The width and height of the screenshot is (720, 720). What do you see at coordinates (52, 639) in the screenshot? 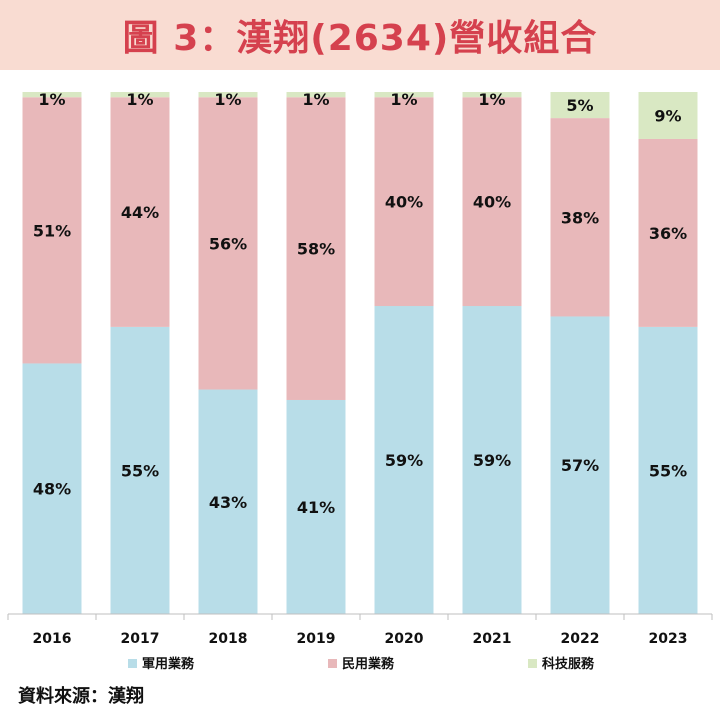
I see `x-tick-label: 2016` at bounding box center [52, 639].